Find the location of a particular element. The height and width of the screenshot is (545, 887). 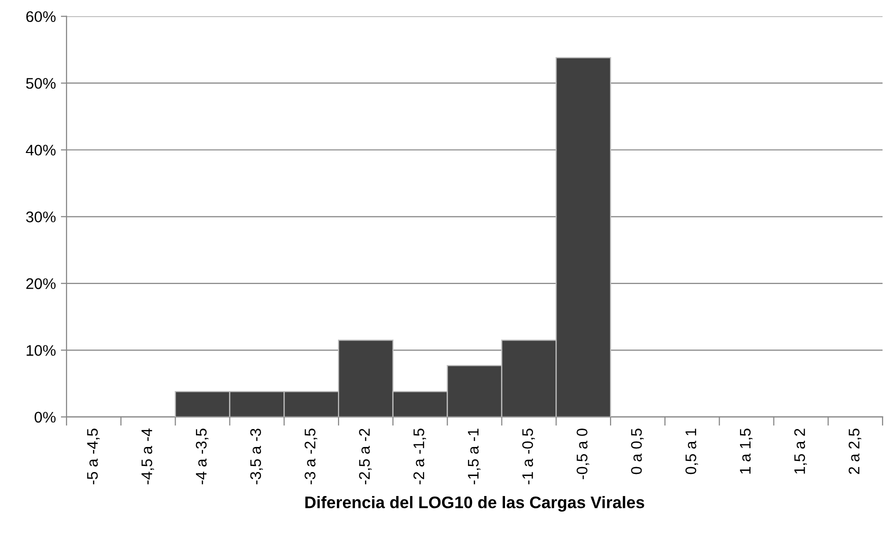

x-tick-label: -0,5 a 0 is located at coordinates (583, 454).